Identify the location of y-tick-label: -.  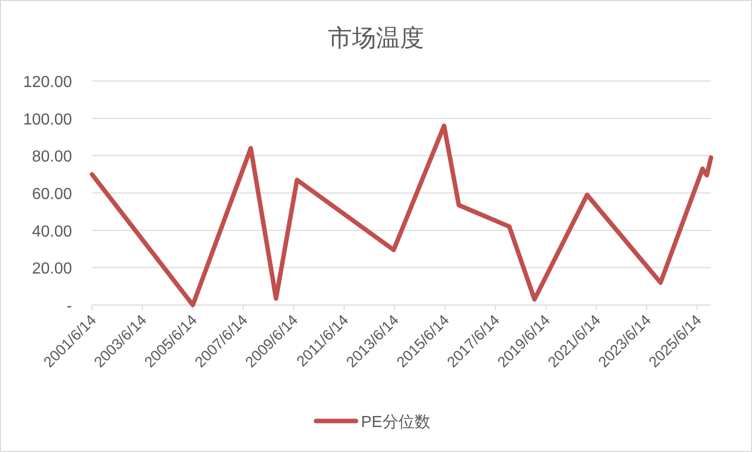
(69, 306).